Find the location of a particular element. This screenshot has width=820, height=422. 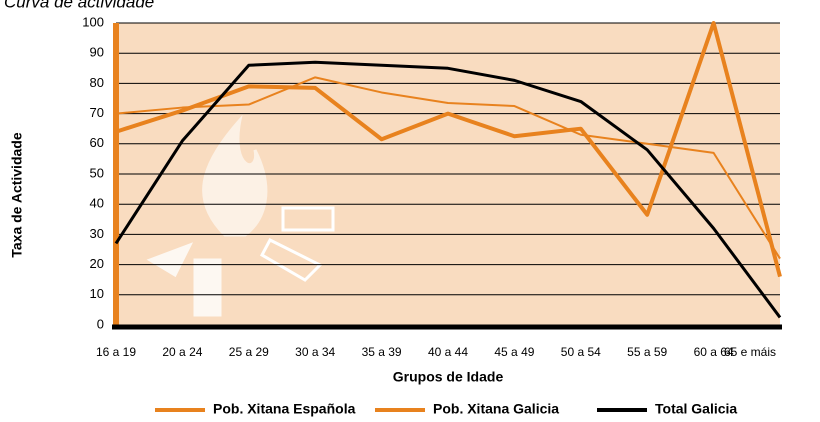

y-tick-label: 100 is located at coordinates (93, 21).